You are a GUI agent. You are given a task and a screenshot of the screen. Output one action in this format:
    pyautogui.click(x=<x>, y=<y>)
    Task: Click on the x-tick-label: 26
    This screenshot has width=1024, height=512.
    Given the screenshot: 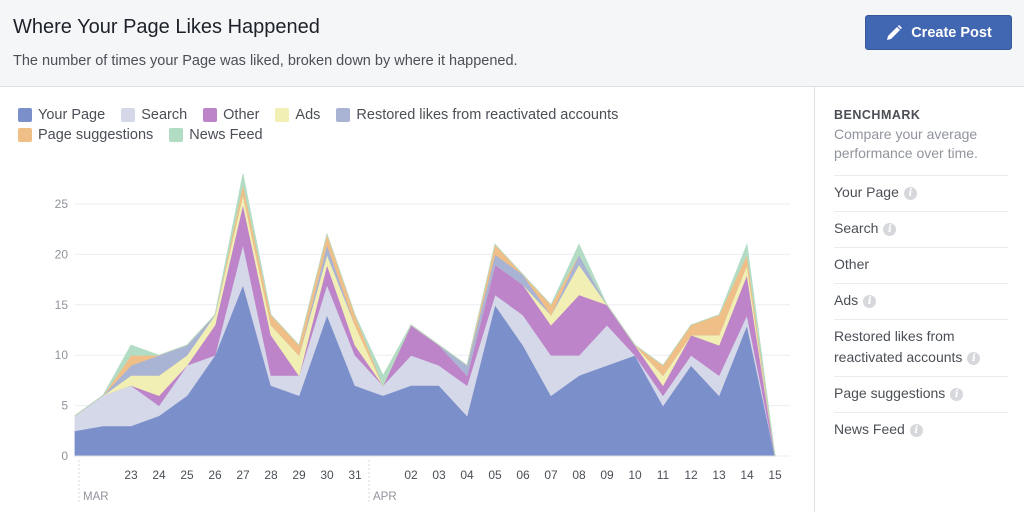 What is the action you would take?
    pyautogui.click(x=215, y=475)
    